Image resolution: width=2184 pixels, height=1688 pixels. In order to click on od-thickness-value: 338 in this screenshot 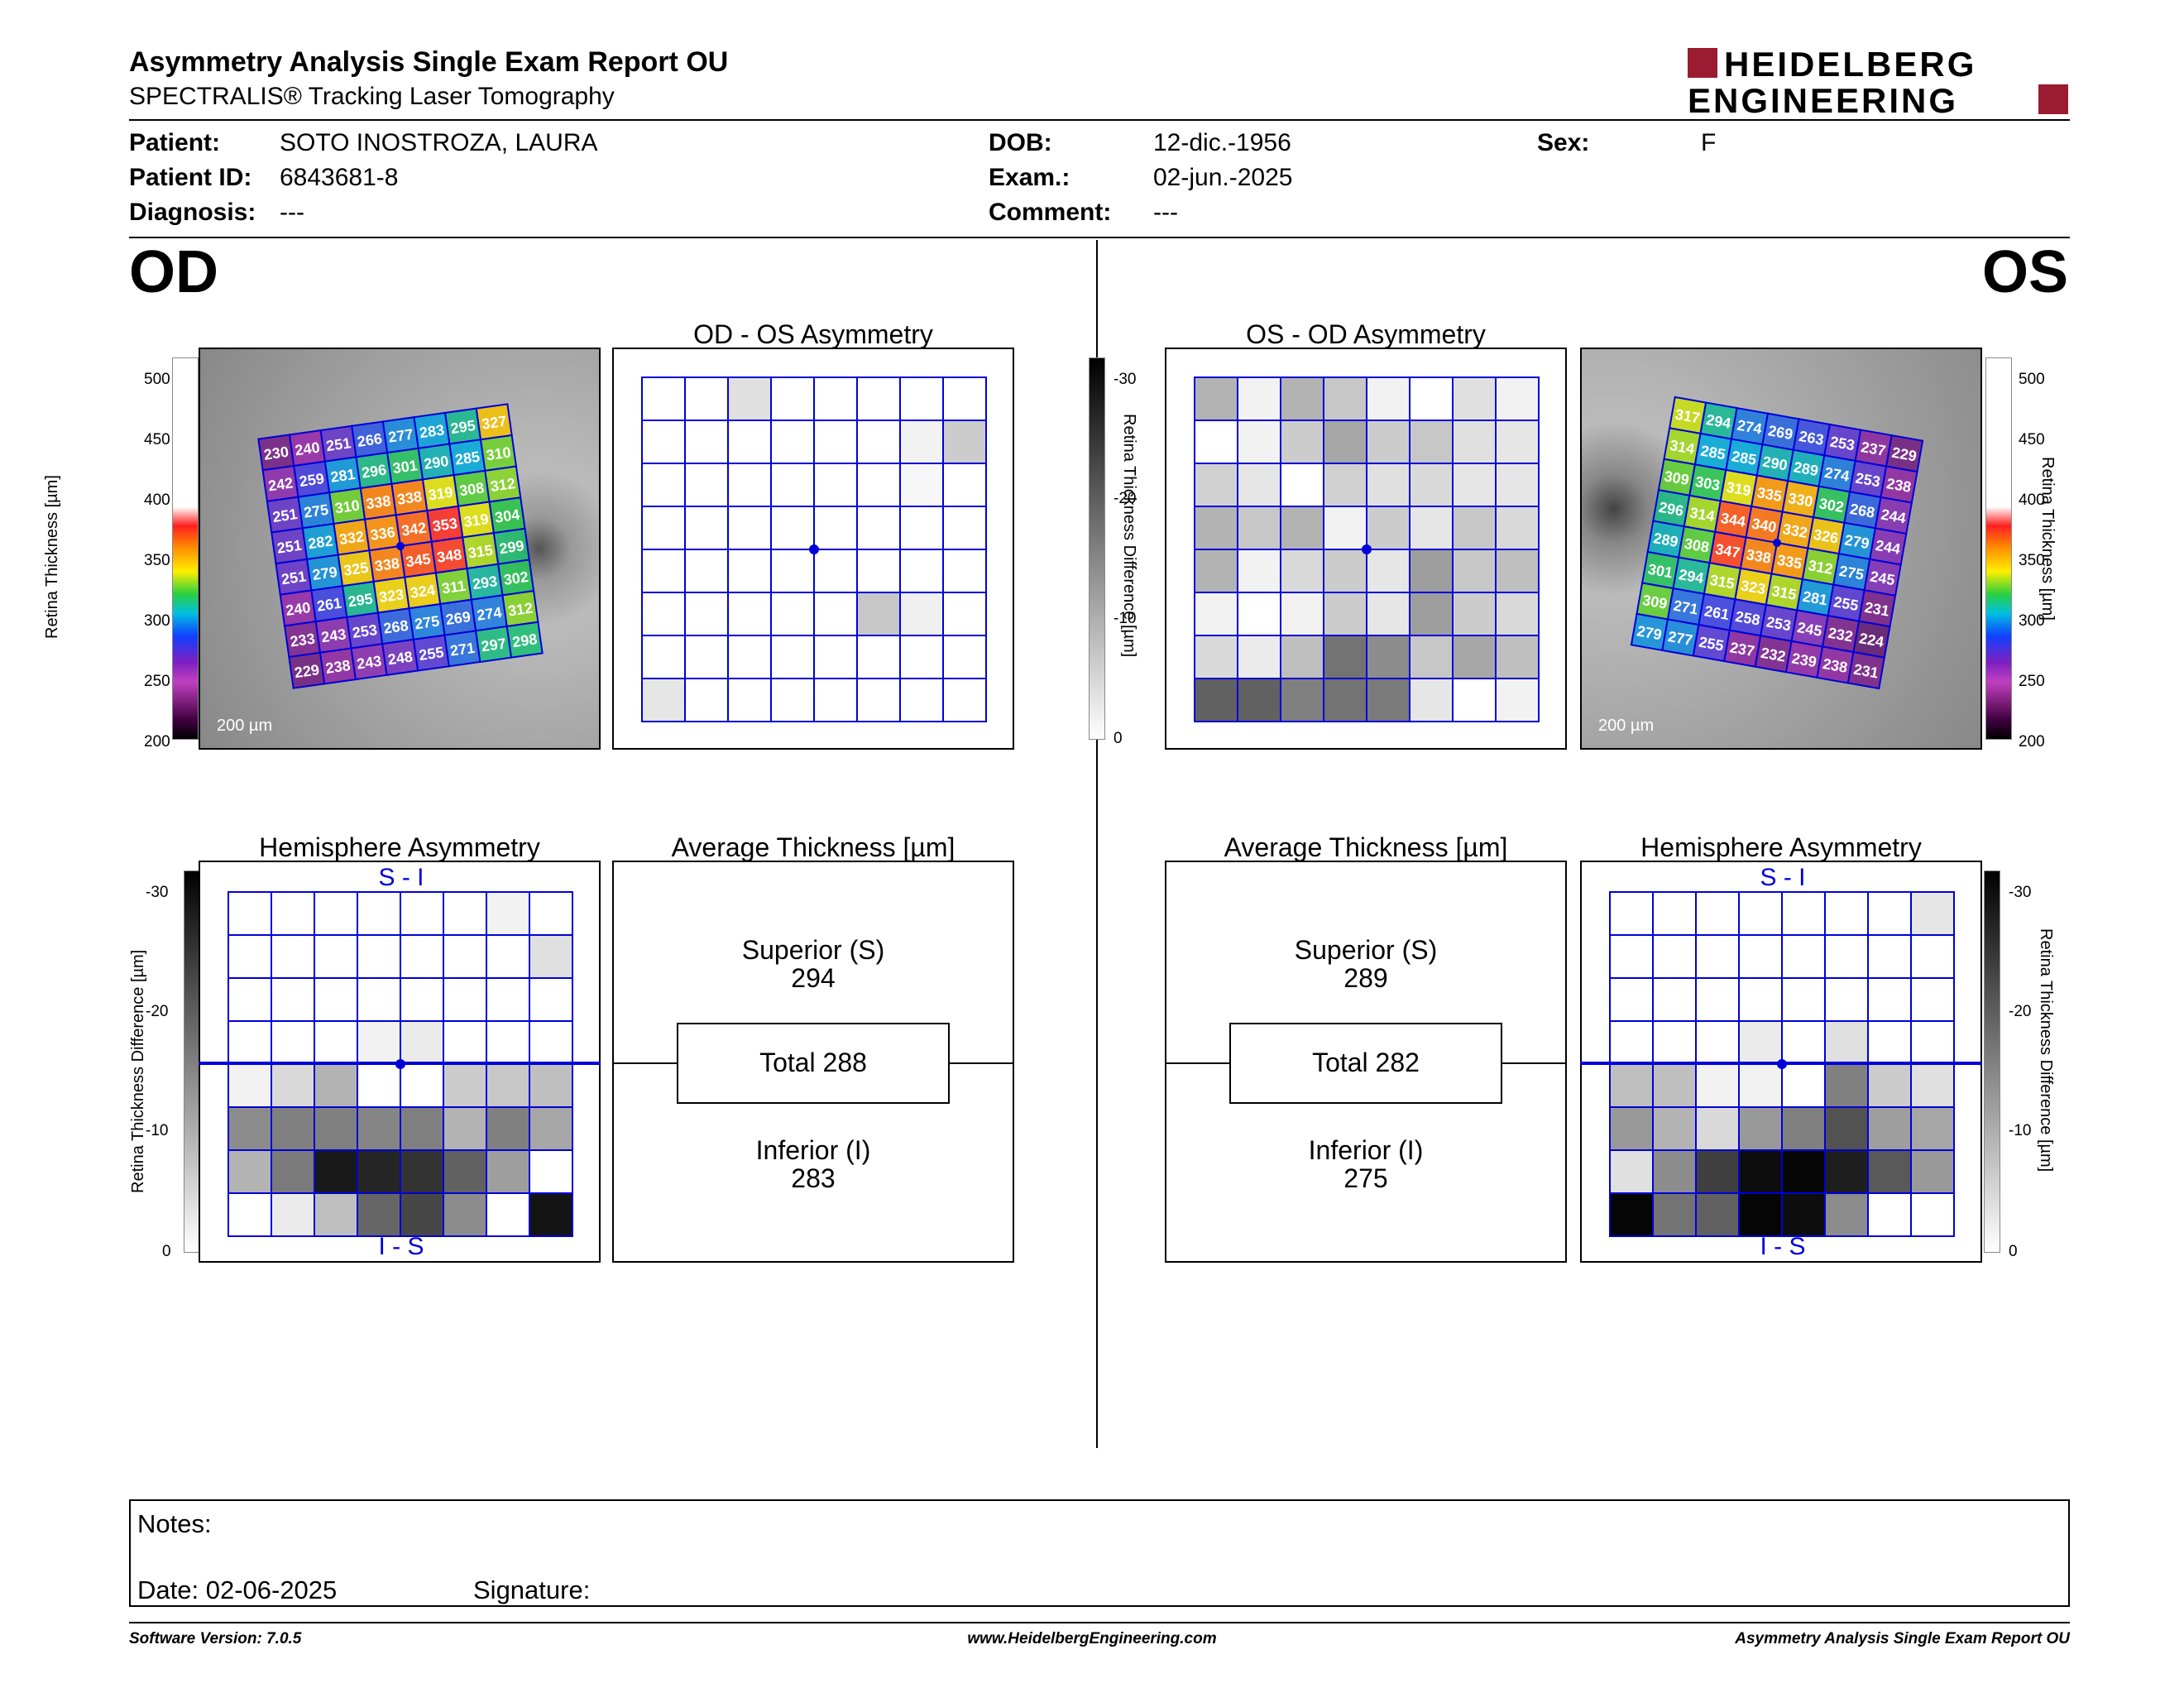, I will do `click(387, 564)`.